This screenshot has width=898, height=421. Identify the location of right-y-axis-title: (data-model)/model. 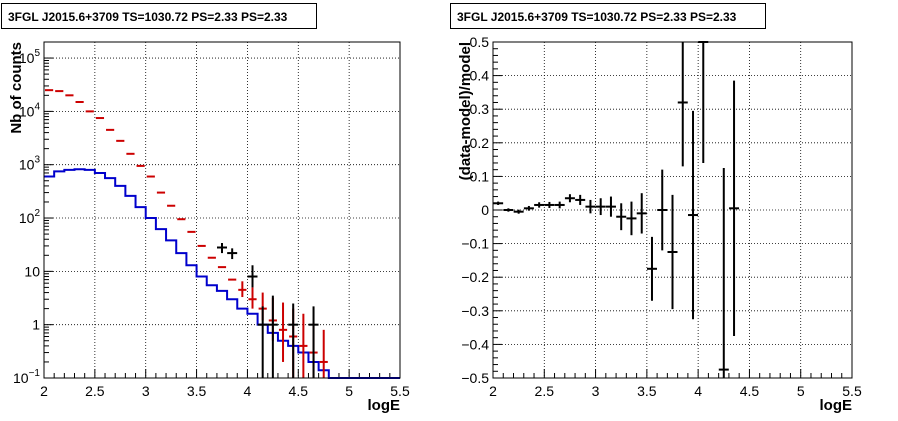
(465, 111).